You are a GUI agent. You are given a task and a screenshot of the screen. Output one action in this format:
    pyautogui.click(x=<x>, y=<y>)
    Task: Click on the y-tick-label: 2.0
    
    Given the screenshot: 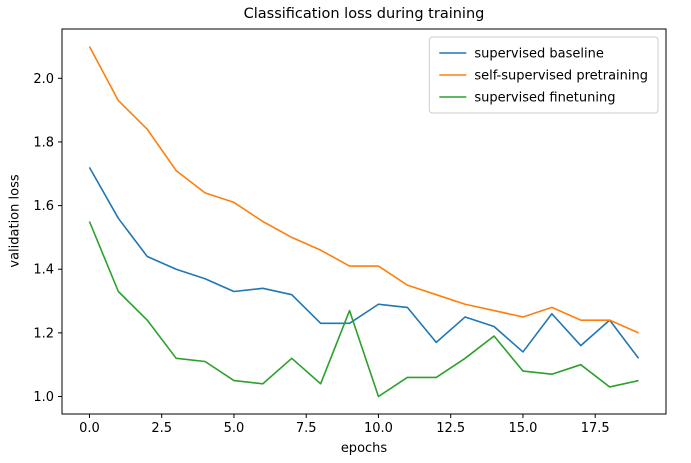 What is the action you would take?
    pyautogui.click(x=43, y=79)
    